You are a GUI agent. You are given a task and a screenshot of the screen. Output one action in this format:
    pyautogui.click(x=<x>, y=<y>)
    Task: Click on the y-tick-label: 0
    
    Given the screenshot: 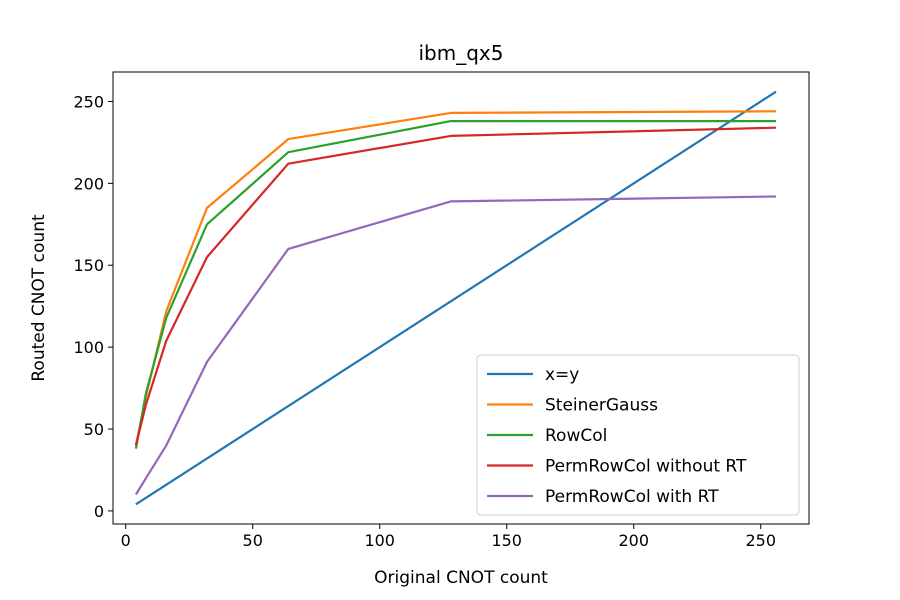 What is the action you would take?
    pyautogui.click(x=99, y=511)
    